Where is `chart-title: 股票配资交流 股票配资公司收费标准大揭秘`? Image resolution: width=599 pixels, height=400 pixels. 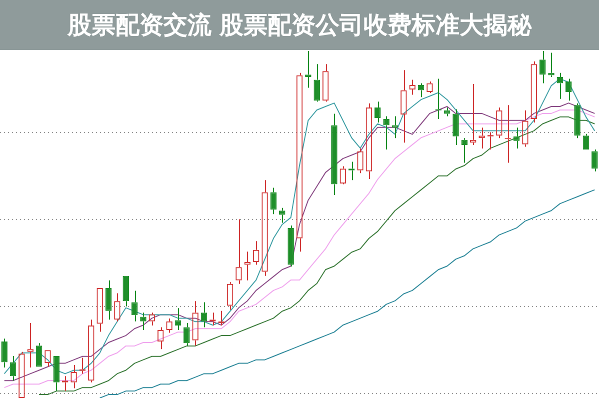
chart-title: 股票配资交流 股票配资公司收费标准大揭秘 is located at coordinates (299, 25).